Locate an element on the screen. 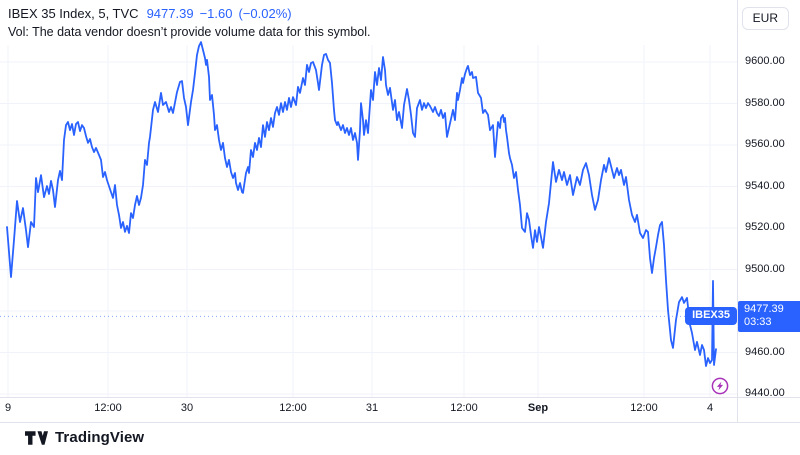 Image resolution: width=800 pixels, height=455 pixels. y-axis-label: 9520.00 is located at coordinates (765, 227).